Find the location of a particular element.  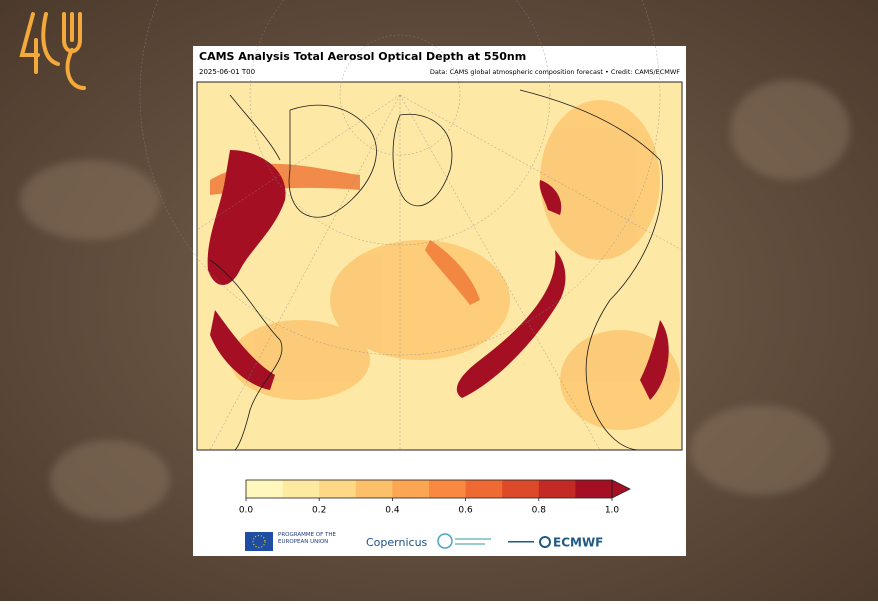

colorbar-tick-label: 0.0 is located at coordinates (246, 511).